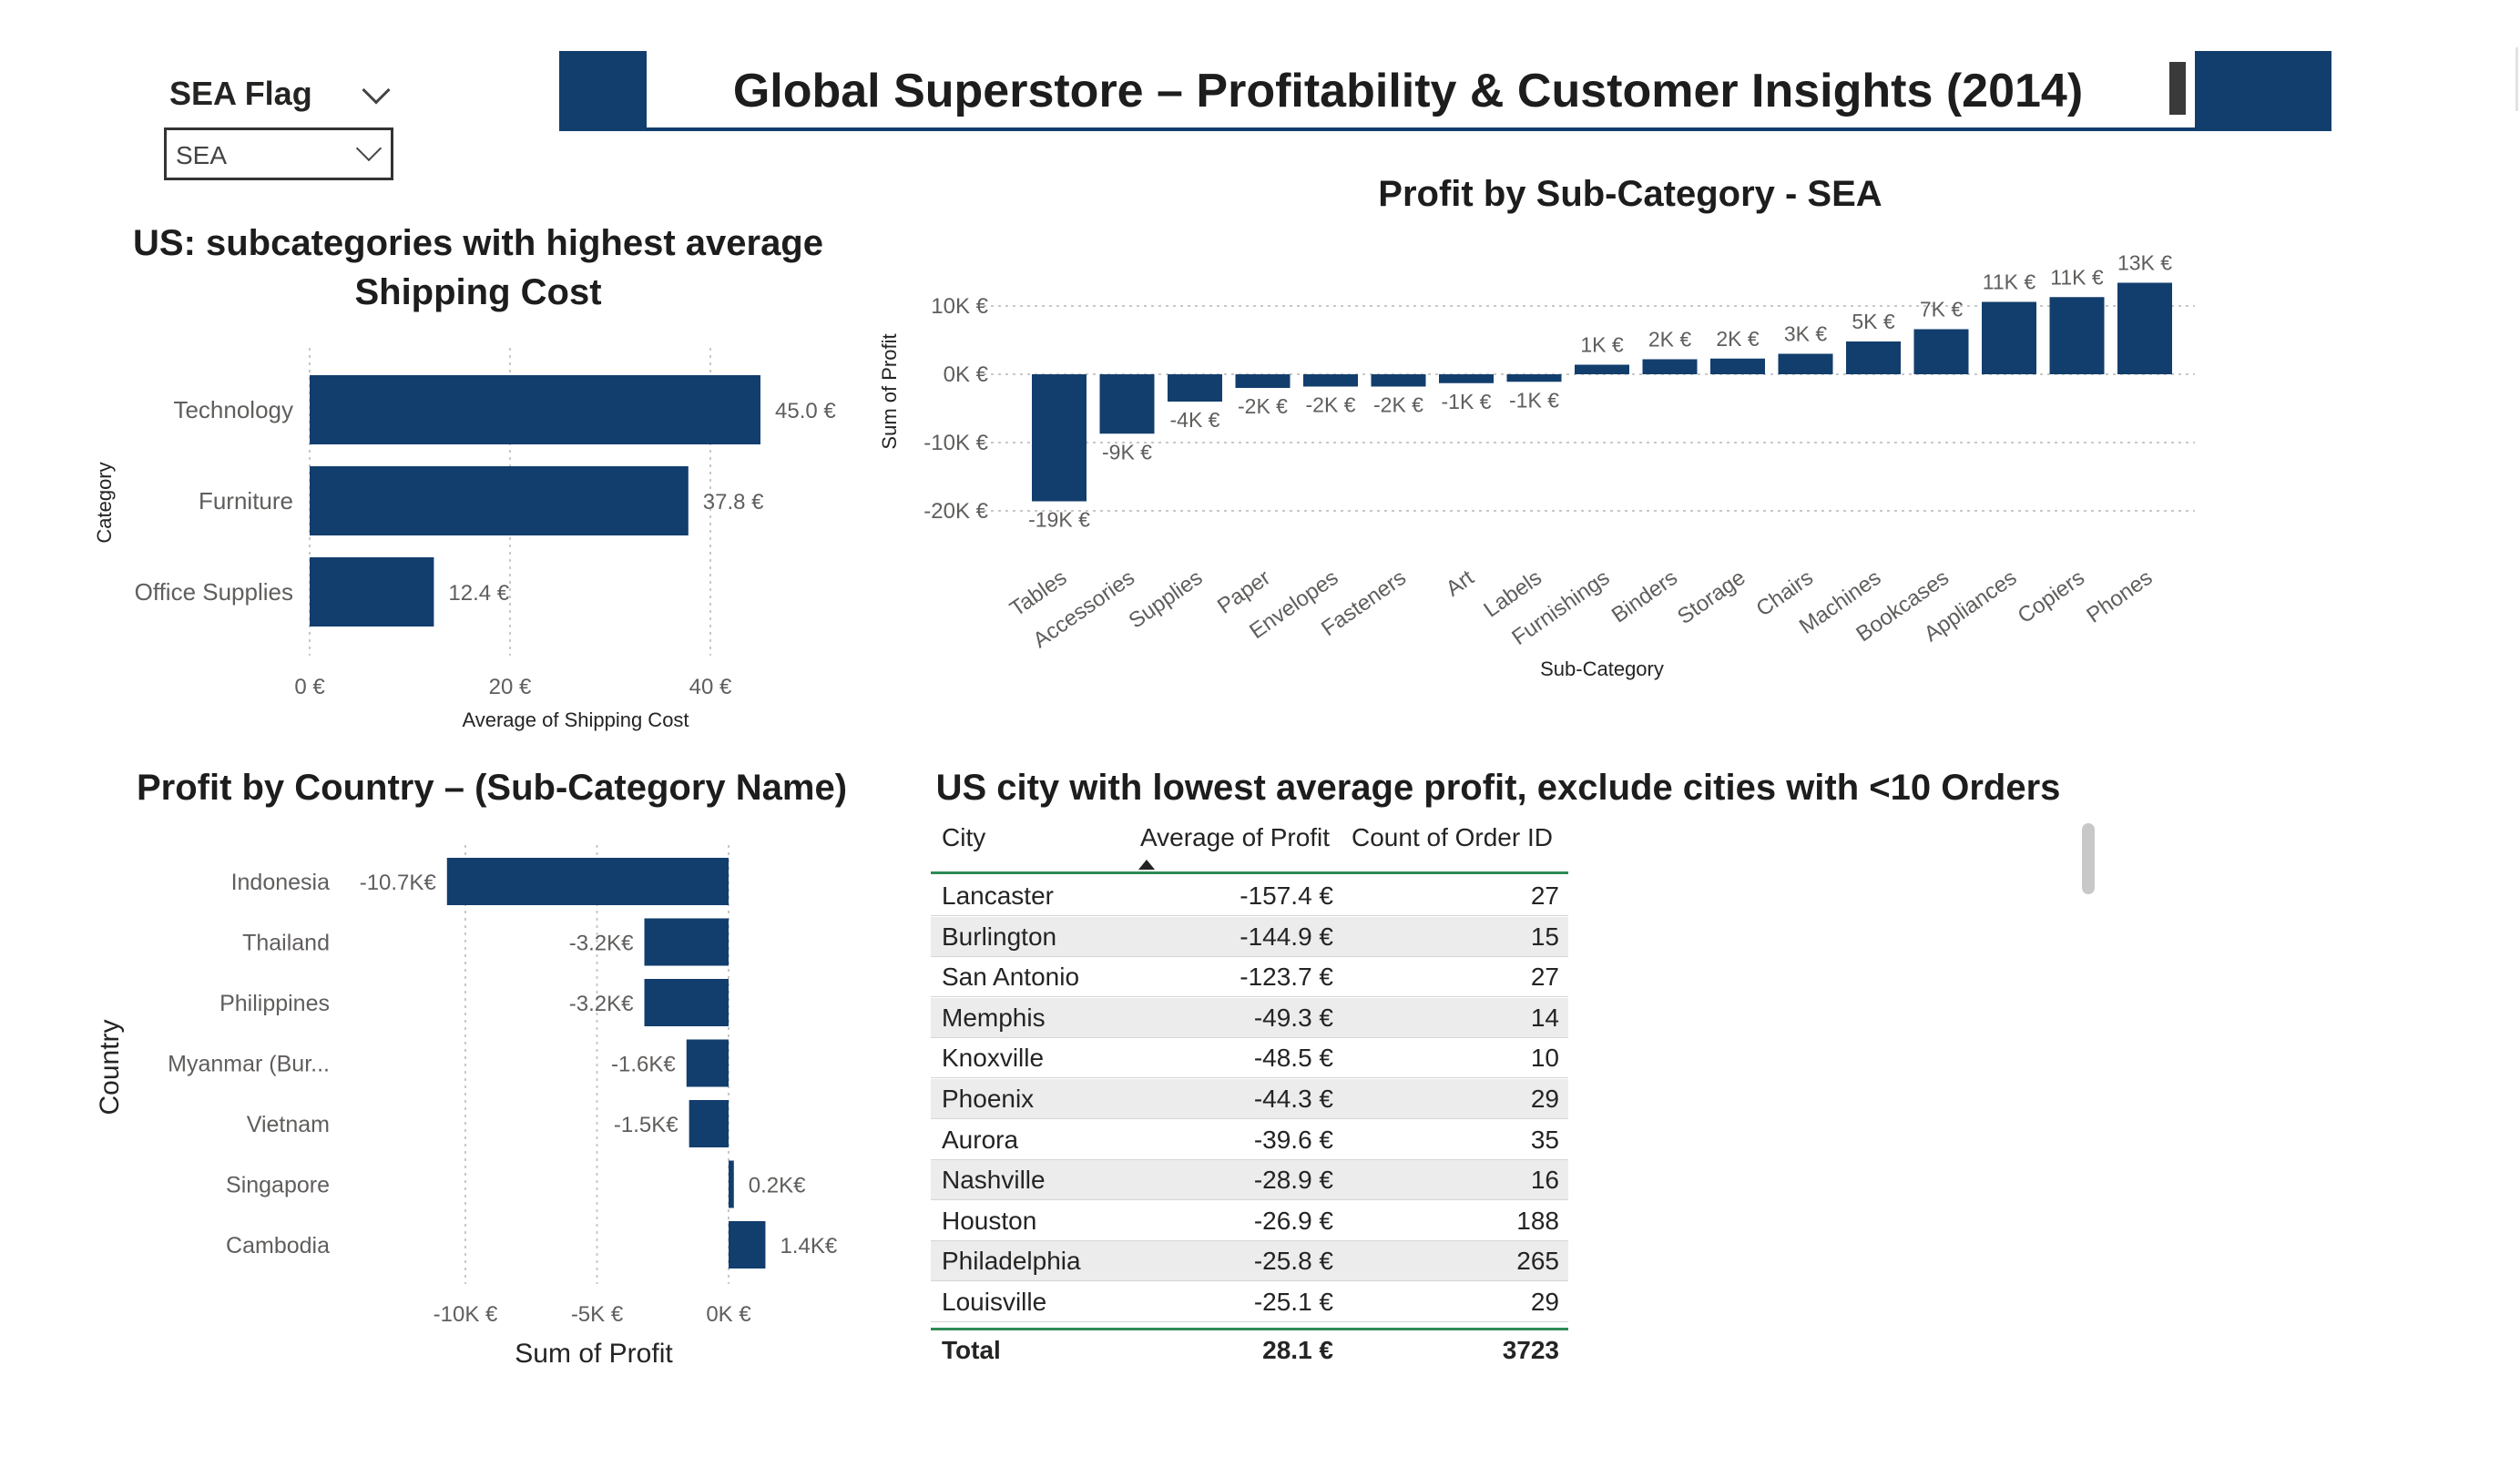  Describe the element at coordinates (1293, 1262) in the screenshot. I see `cell-avg-profit: -25.8 €` at that location.